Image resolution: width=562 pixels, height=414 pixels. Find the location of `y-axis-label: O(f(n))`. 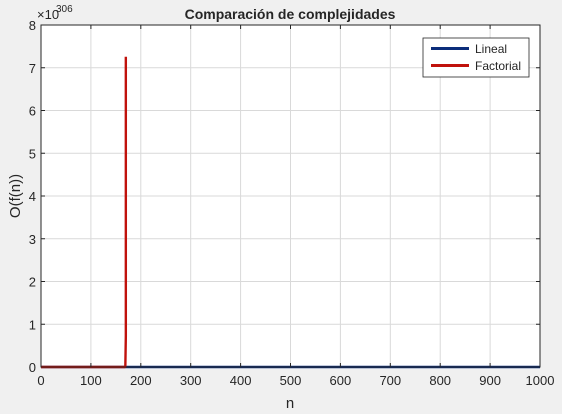

y-axis-label: O(f(n)) is located at coordinates (15, 196).